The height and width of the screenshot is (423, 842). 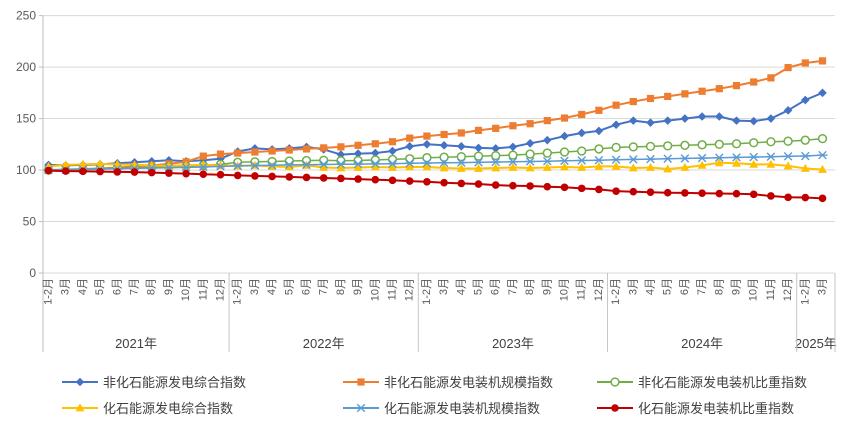 What do you see at coordinates (462, 408) in the screenshot?
I see `legend-label: 化石能源发电装机规模指数` at bounding box center [462, 408].